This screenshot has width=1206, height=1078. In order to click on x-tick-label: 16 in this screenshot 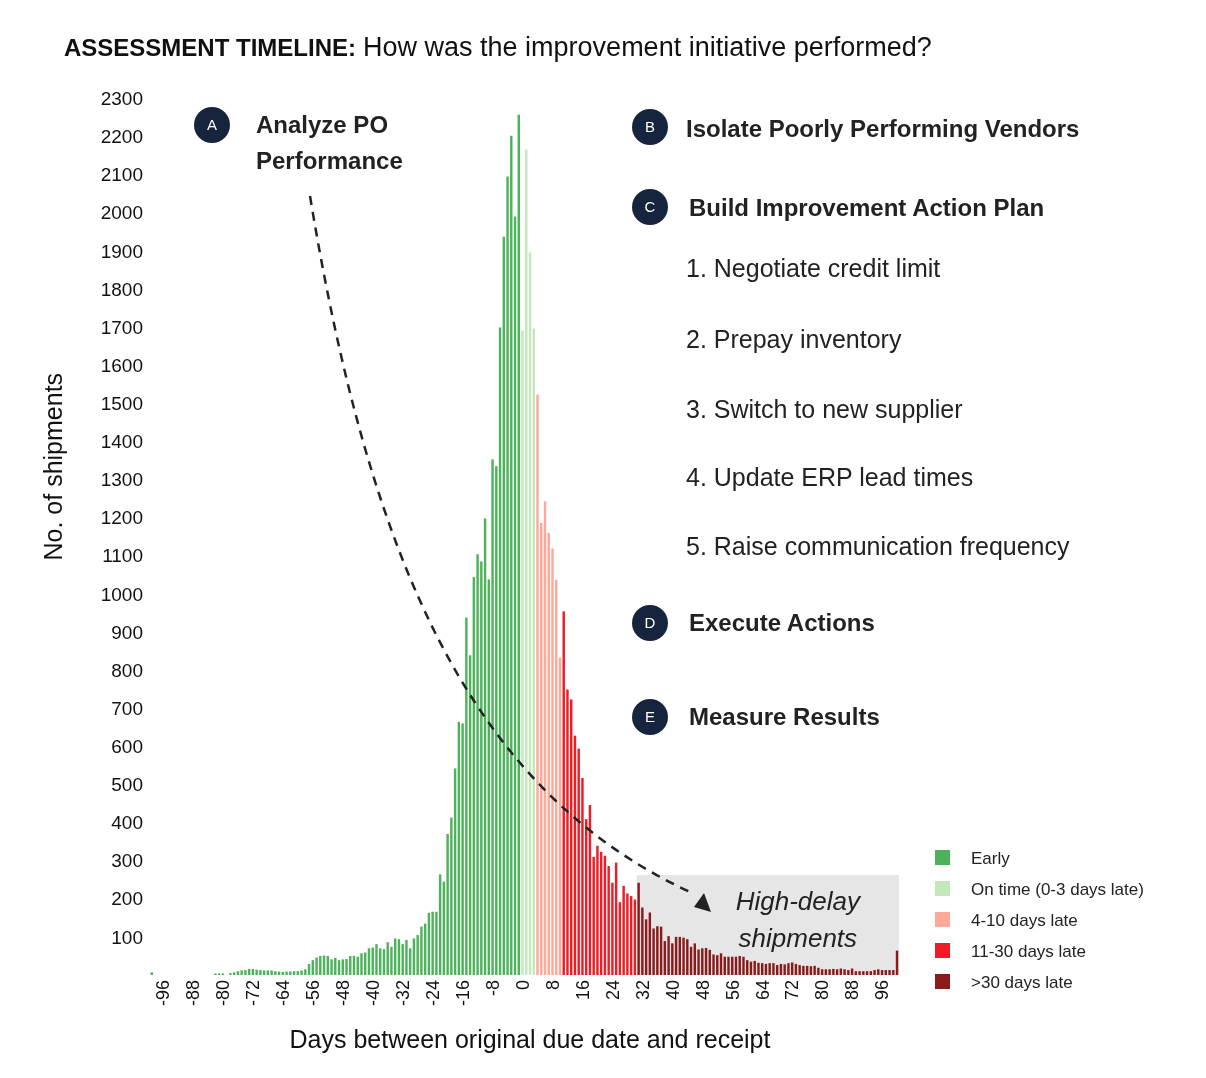, I will do `click(582, 990)`.